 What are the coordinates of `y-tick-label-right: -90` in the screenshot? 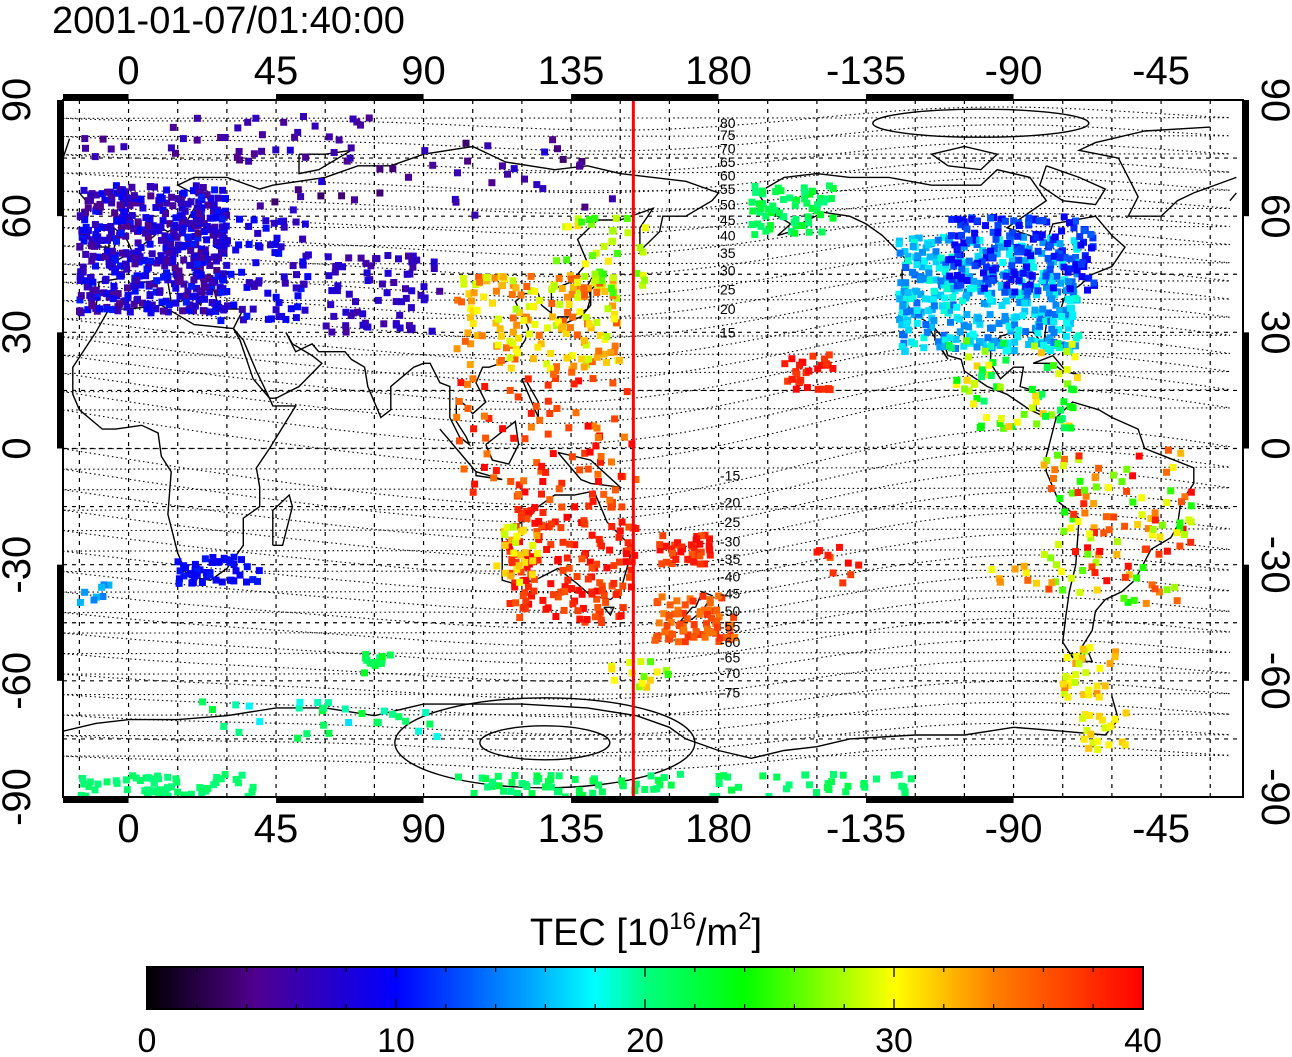 It's located at (1272, 797).